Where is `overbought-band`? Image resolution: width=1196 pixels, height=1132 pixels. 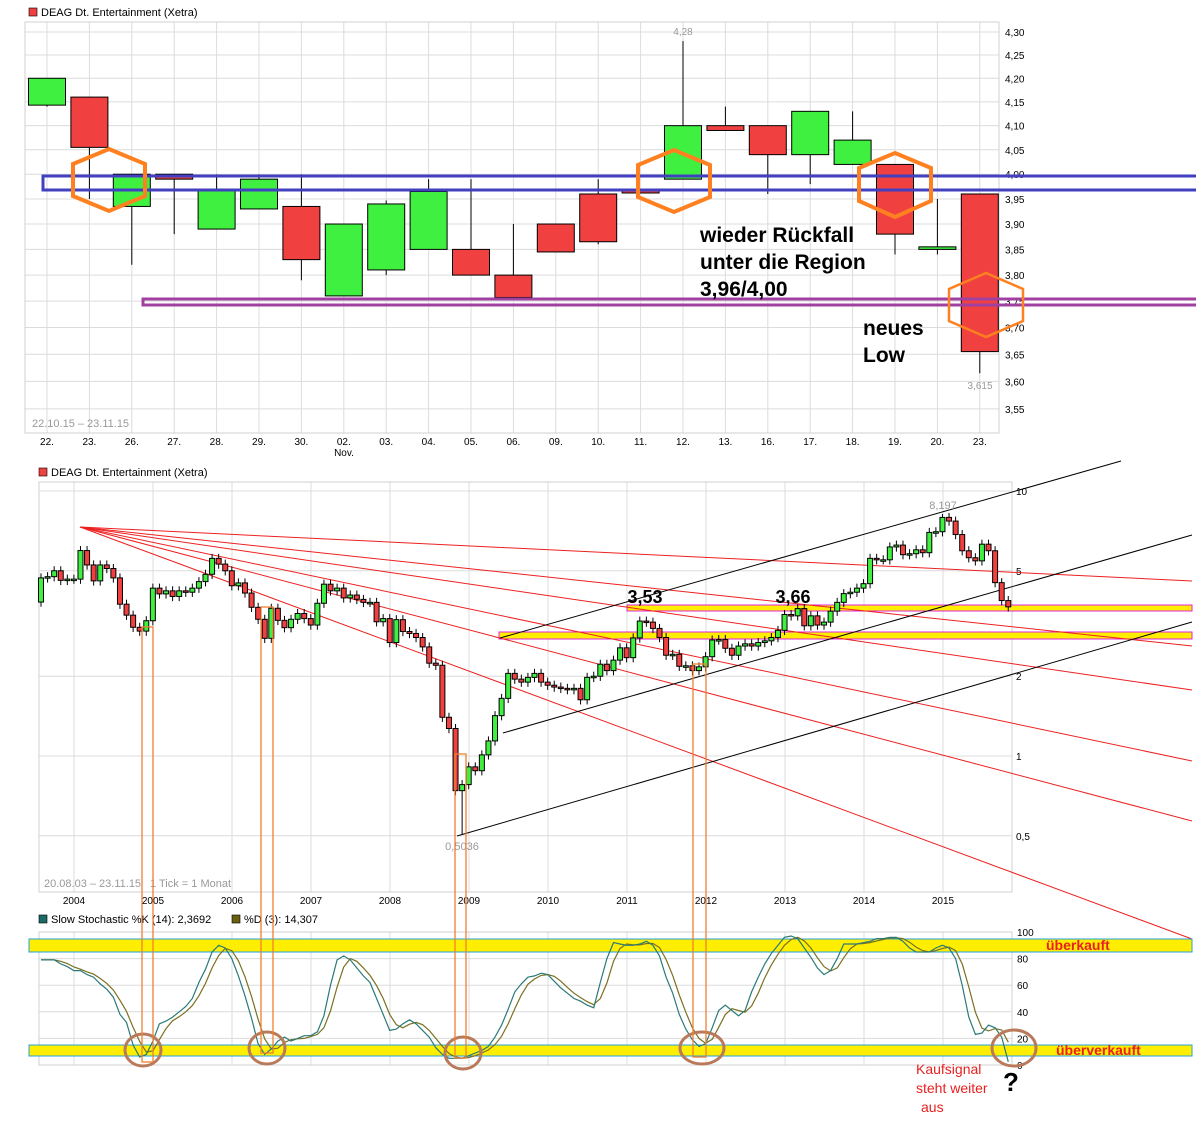 overbought-band is located at coordinates (610, 945).